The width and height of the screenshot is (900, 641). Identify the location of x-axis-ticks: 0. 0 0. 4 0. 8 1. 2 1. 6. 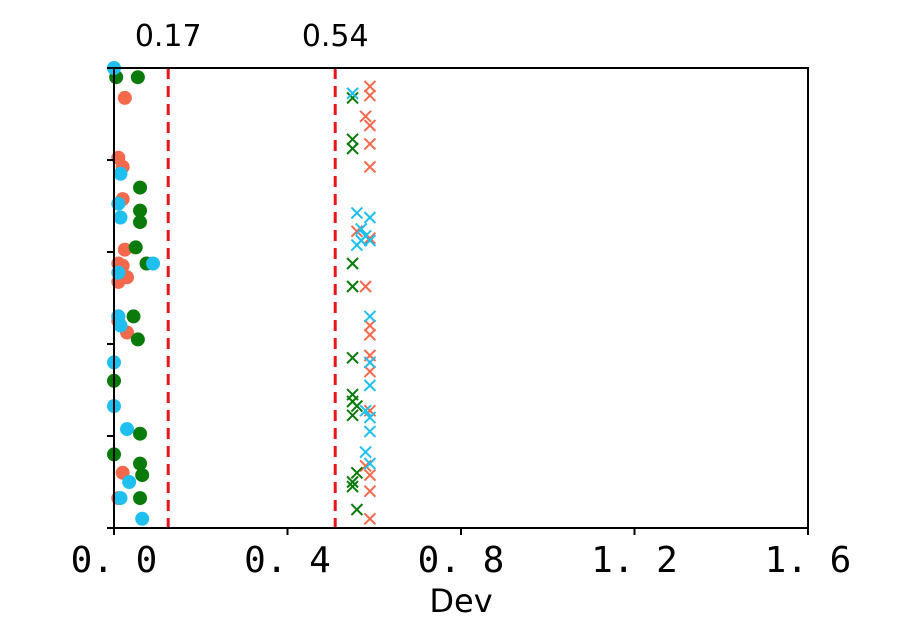
(461, 554).